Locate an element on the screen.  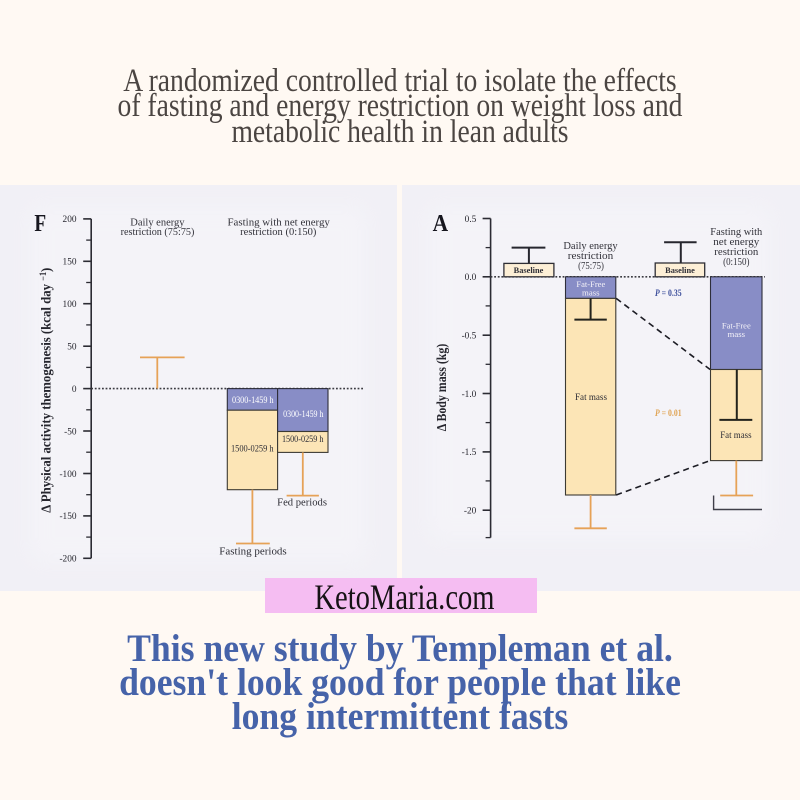
svg-text: F is located at coordinates (40, 224).